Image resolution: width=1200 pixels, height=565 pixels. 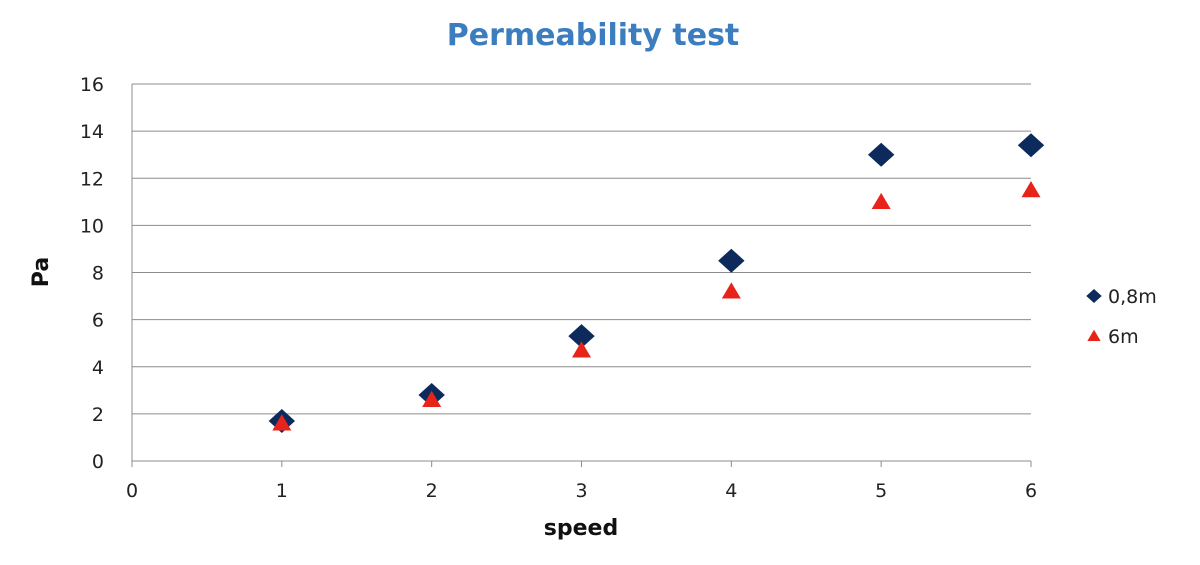 I want to click on y-tick-label: 12, so click(x=92, y=179).